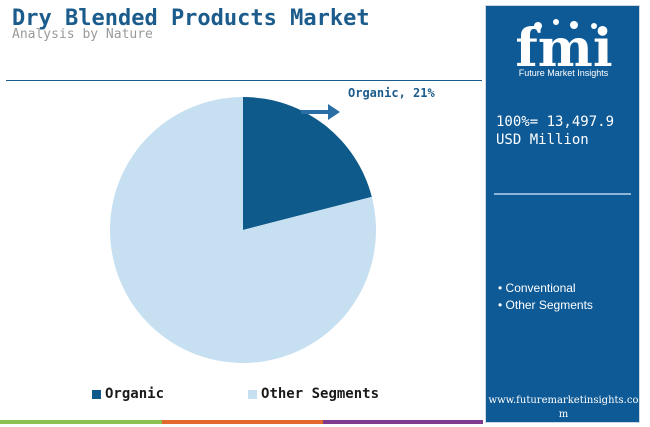 This screenshot has height=427, width=650. I want to click on brand-name: Future Market Insights, so click(563, 73).